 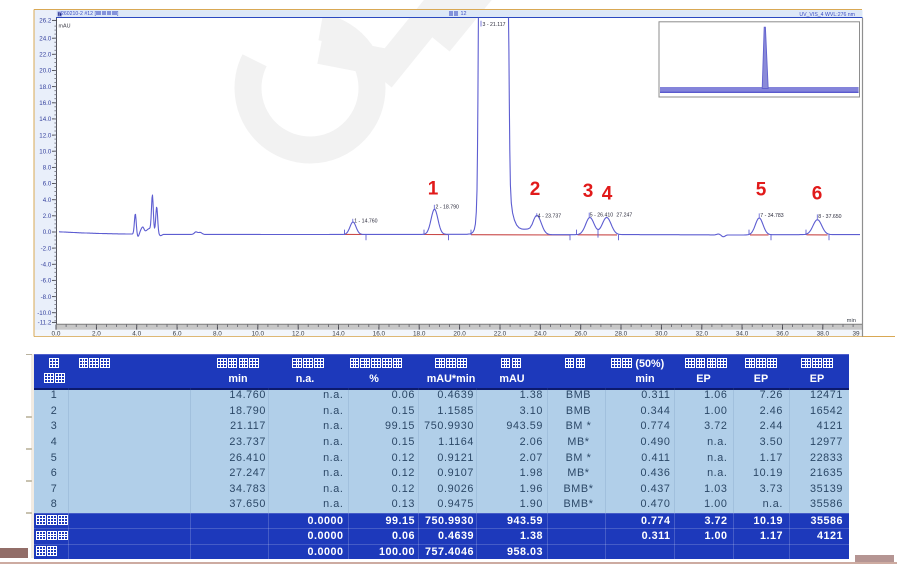 I want to click on svg-text: -10.0, so click(x=44, y=313).